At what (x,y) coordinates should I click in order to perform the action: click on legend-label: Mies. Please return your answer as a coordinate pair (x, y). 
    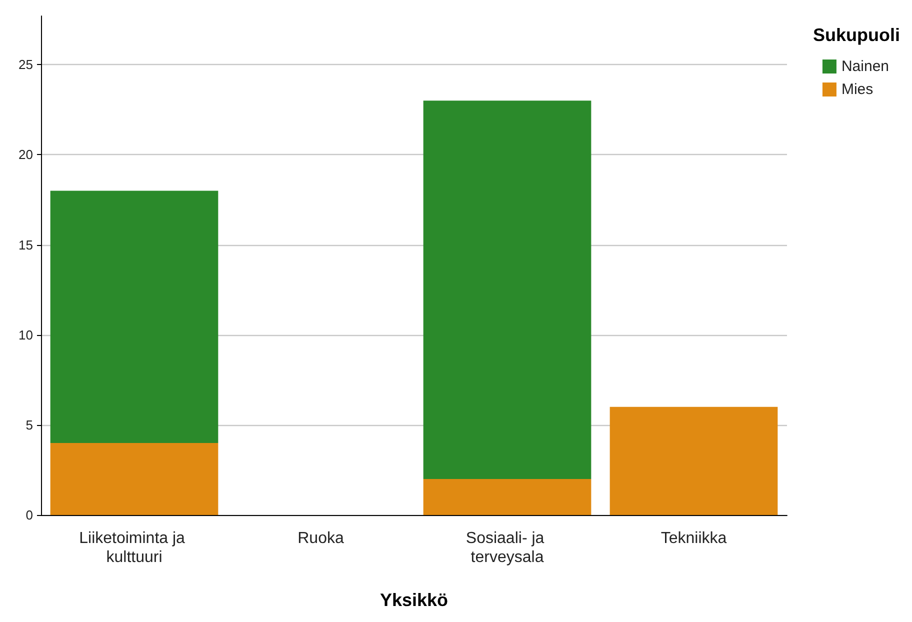
    Looking at the image, I should click on (857, 89).